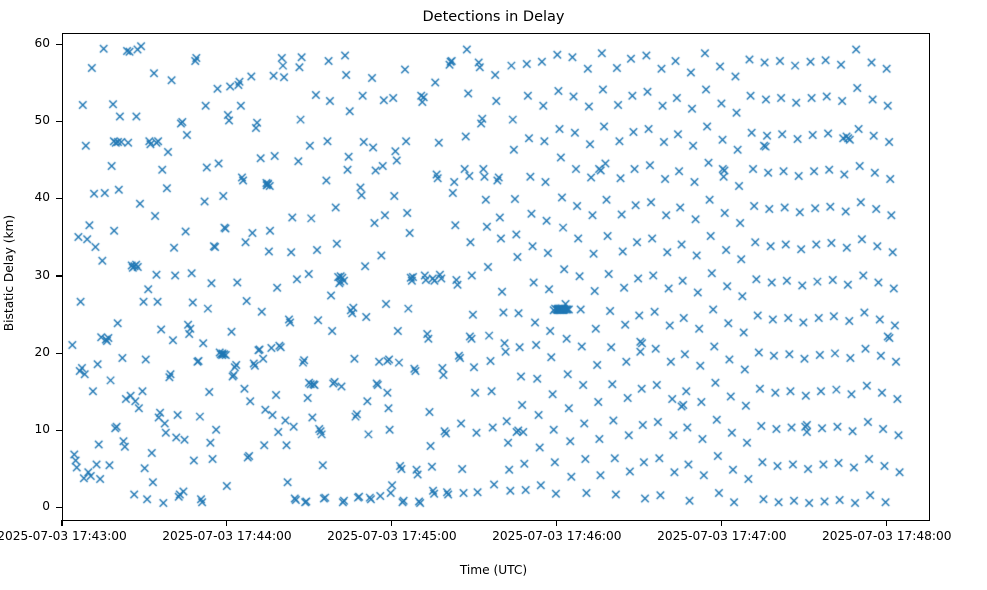 The height and width of the screenshot is (590, 987). I want to click on y-tick-label: 40, so click(42, 197).